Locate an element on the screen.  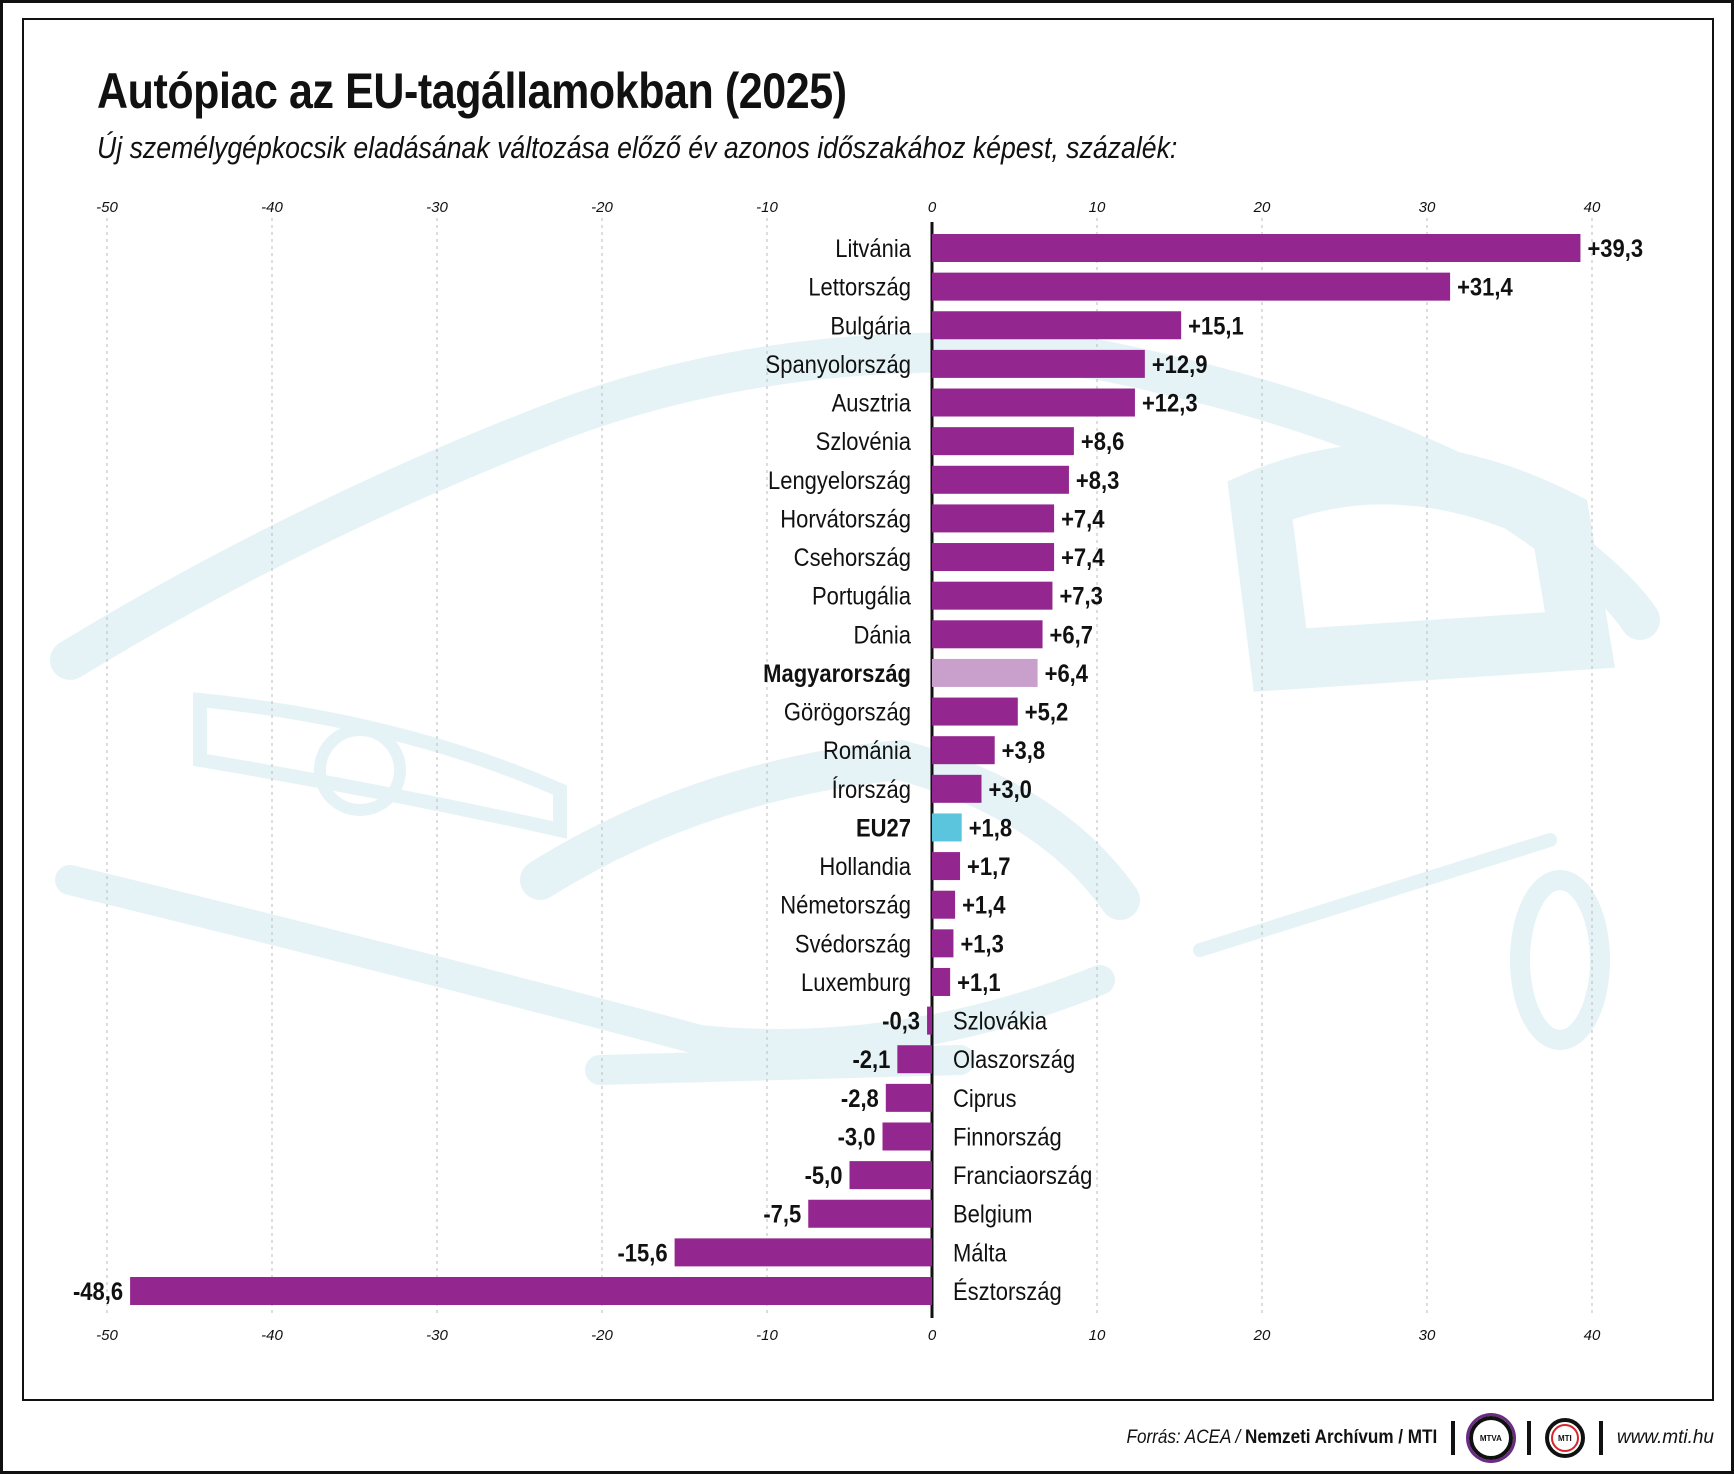
bar-hollandia is located at coordinates (946, 866).